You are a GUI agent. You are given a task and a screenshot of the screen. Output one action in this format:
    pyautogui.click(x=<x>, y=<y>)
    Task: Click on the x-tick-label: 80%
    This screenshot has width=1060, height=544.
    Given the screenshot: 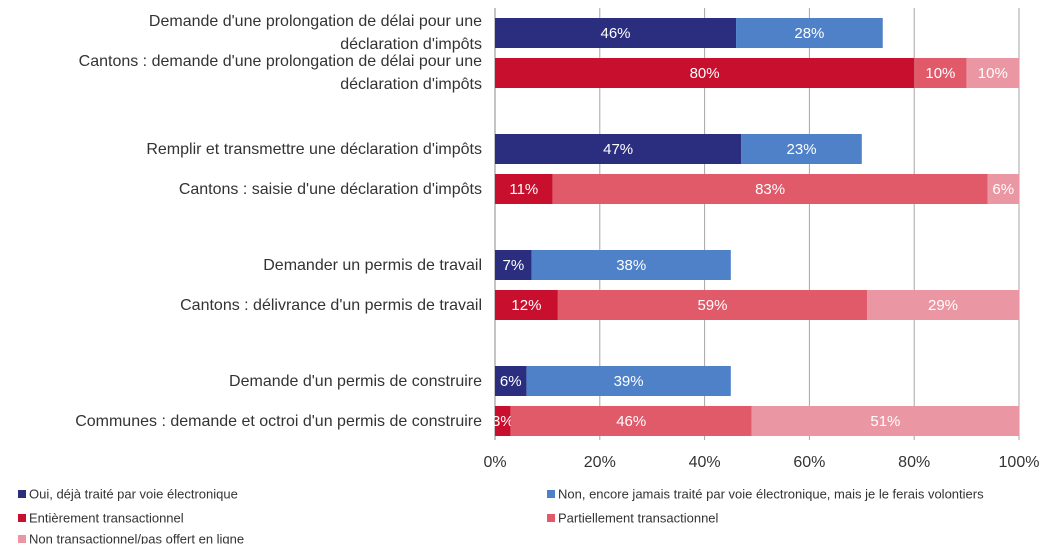 What is the action you would take?
    pyautogui.click(x=914, y=462)
    